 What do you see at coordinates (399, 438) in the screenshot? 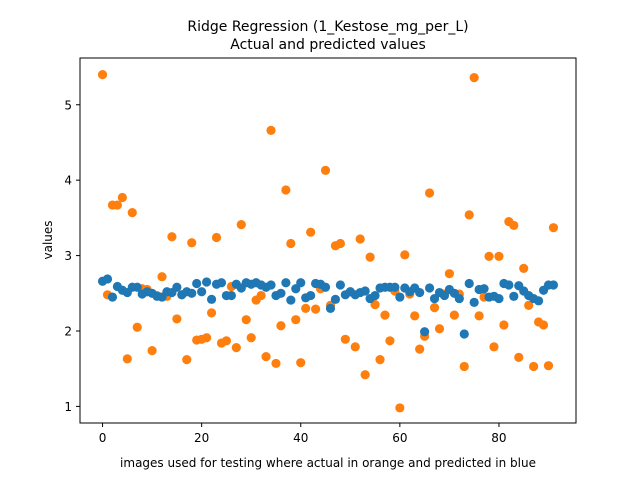
I see `x-tick-label-60: 60` at bounding box center [399, 438].